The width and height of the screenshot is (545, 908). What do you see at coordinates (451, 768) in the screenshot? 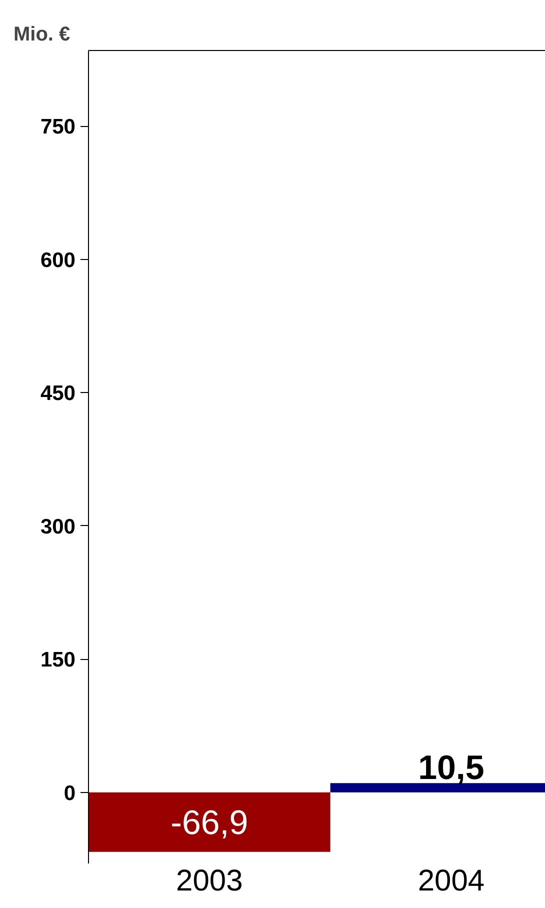
I see `data-label: 10,5` at bounding box center [451, 768].